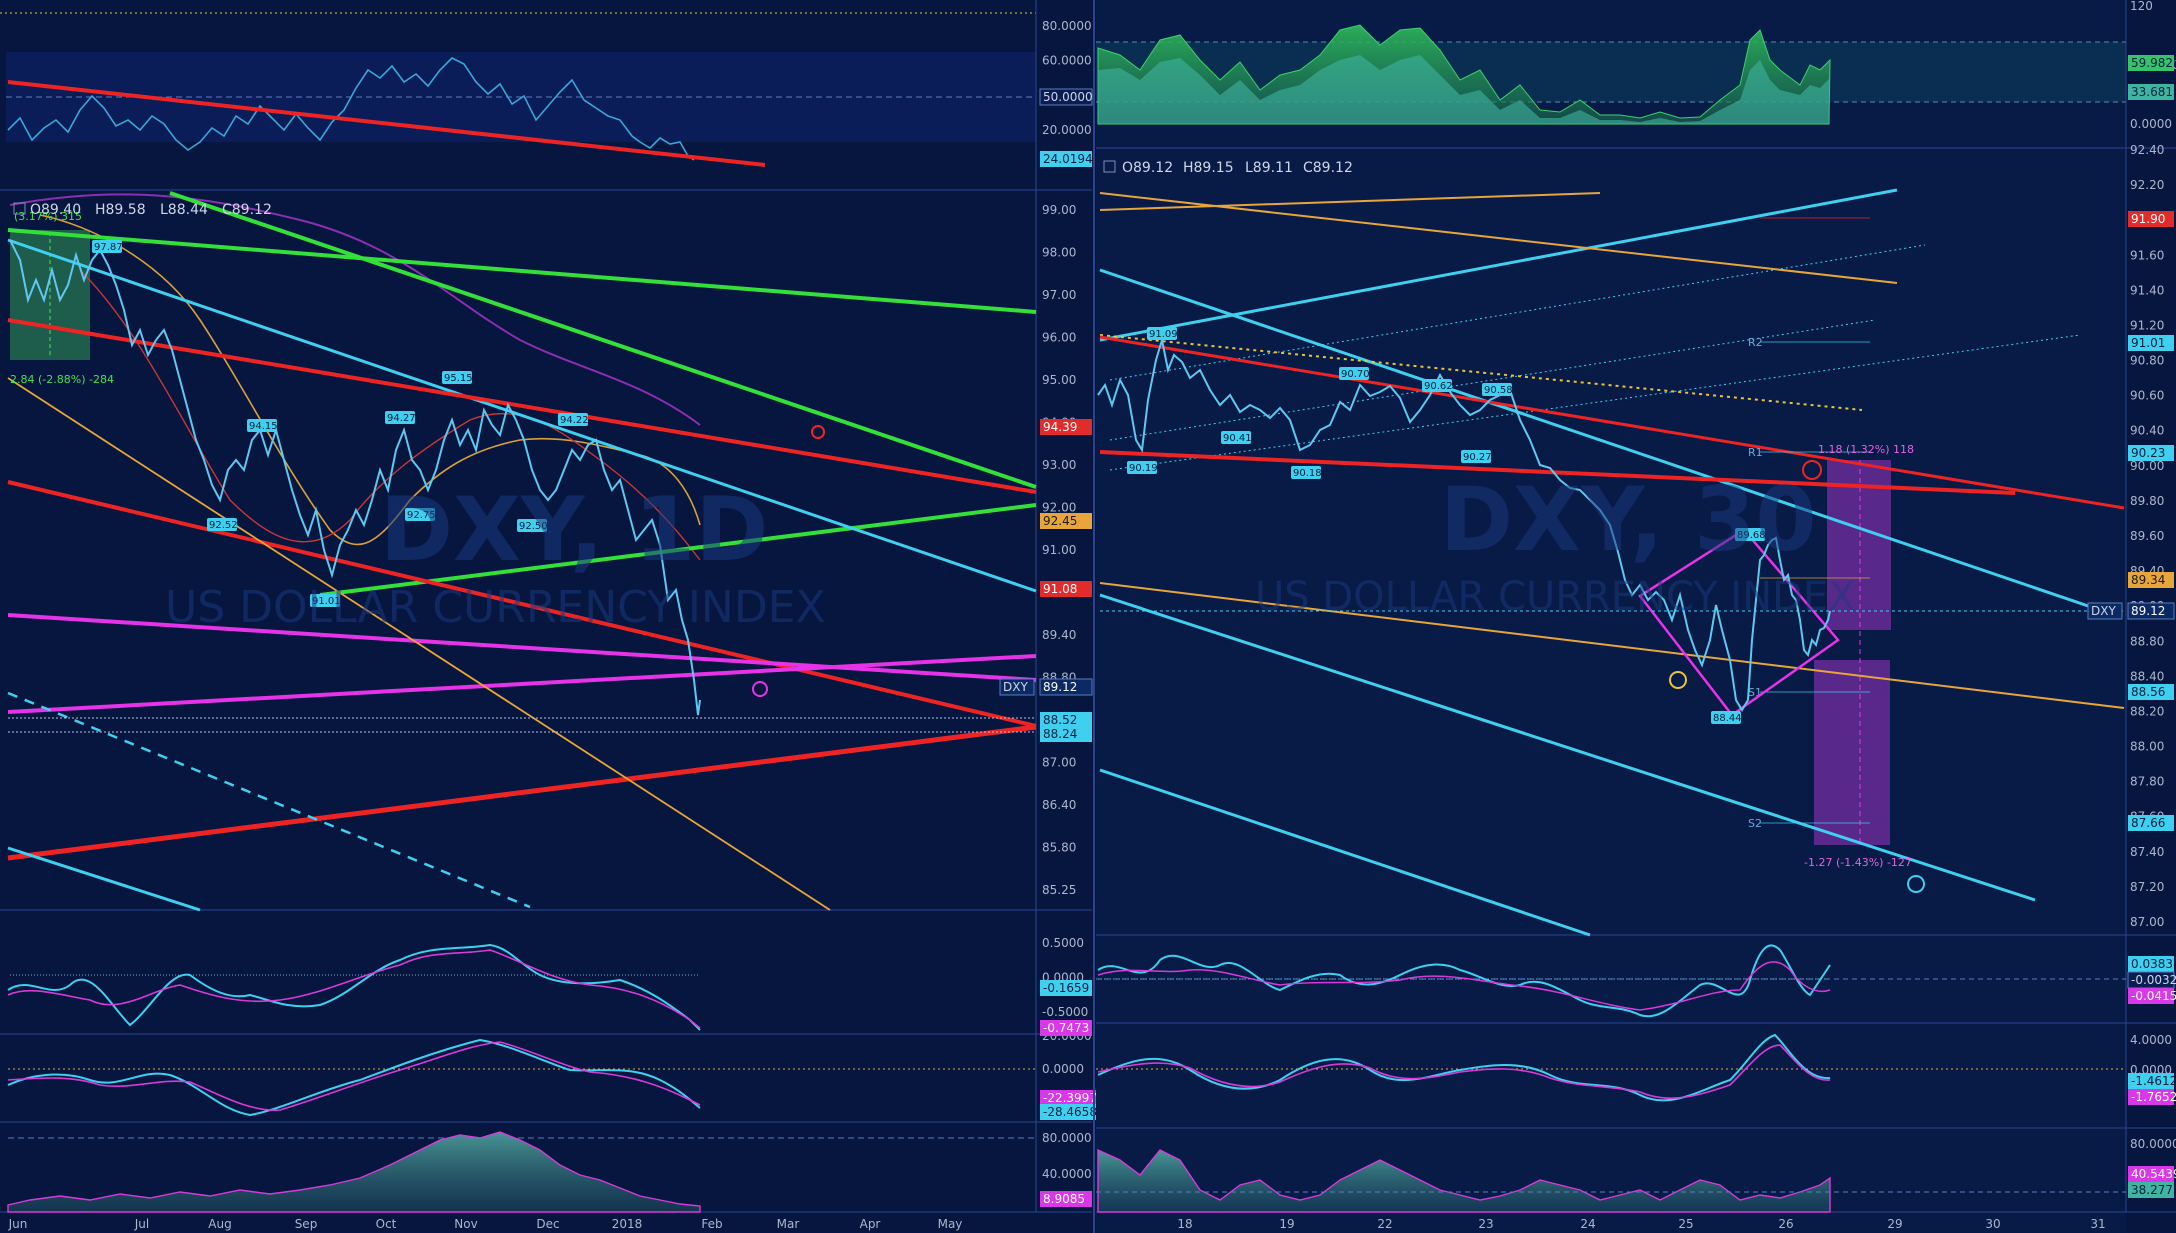 This screenshot has height=1233, width=2176. What do you see at coordinates (2147, 922) in the screenshot?
I see `price-tick-label: 87.00` at bounding box center [2147, 922].